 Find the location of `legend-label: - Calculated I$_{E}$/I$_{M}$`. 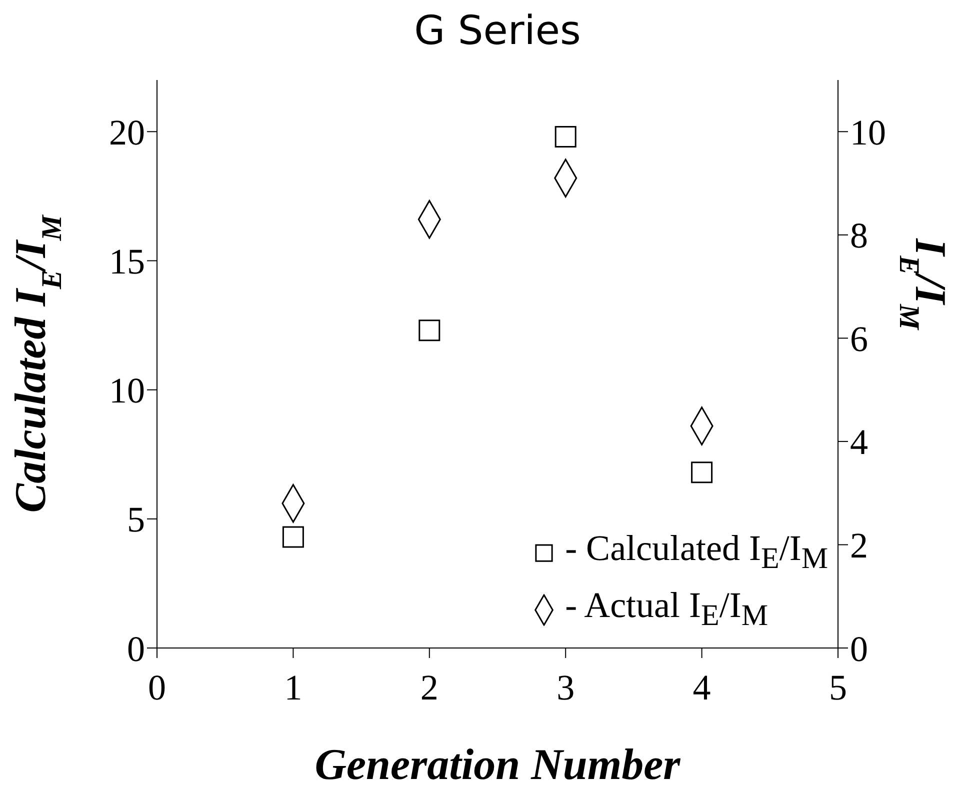

legend-label: - Calculated I$_{E}$/I$_{M}$ is located at coordinates (696, 551).